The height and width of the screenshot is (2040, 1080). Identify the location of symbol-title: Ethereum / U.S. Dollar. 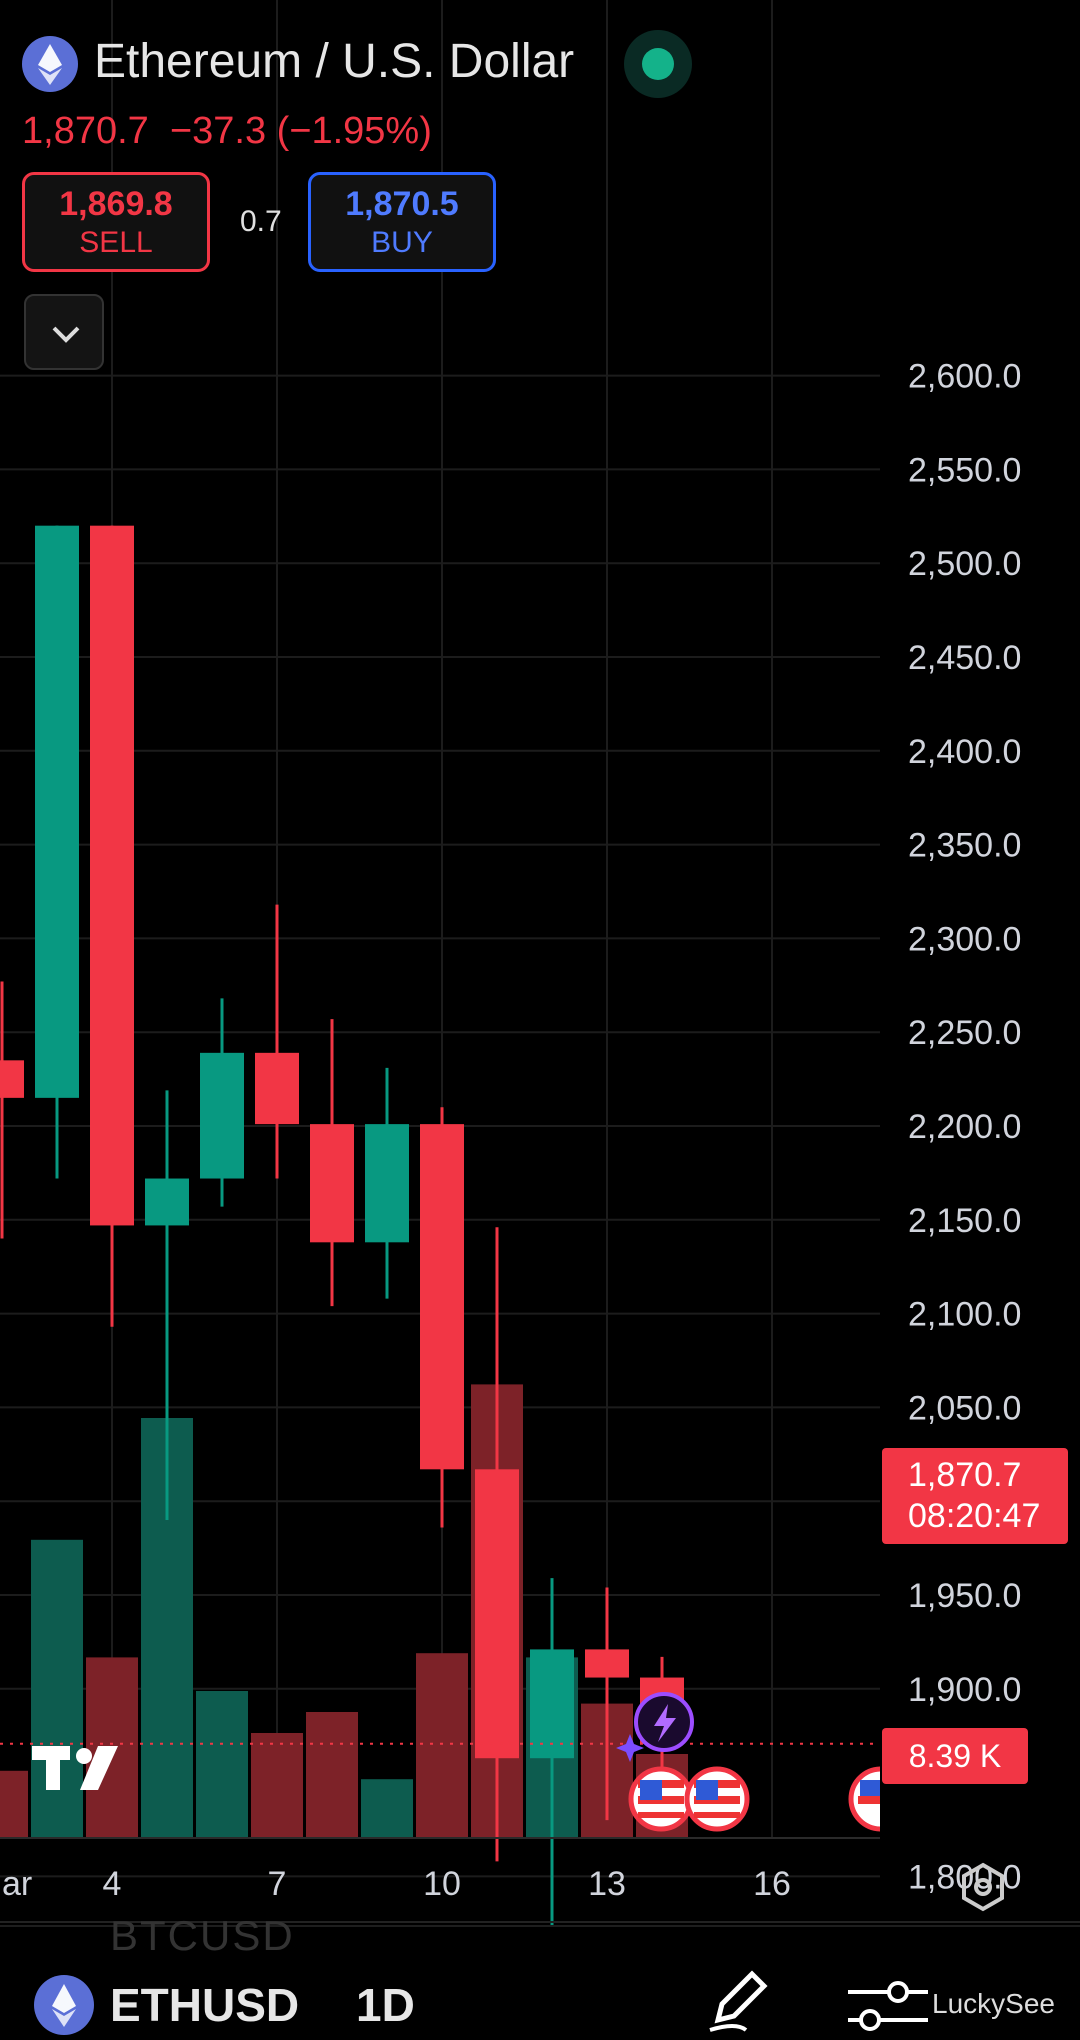
(334, 61).